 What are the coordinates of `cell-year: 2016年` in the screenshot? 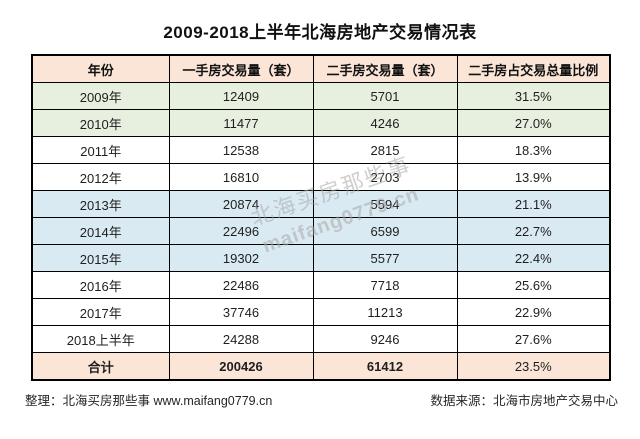 It's located at (100, 285).